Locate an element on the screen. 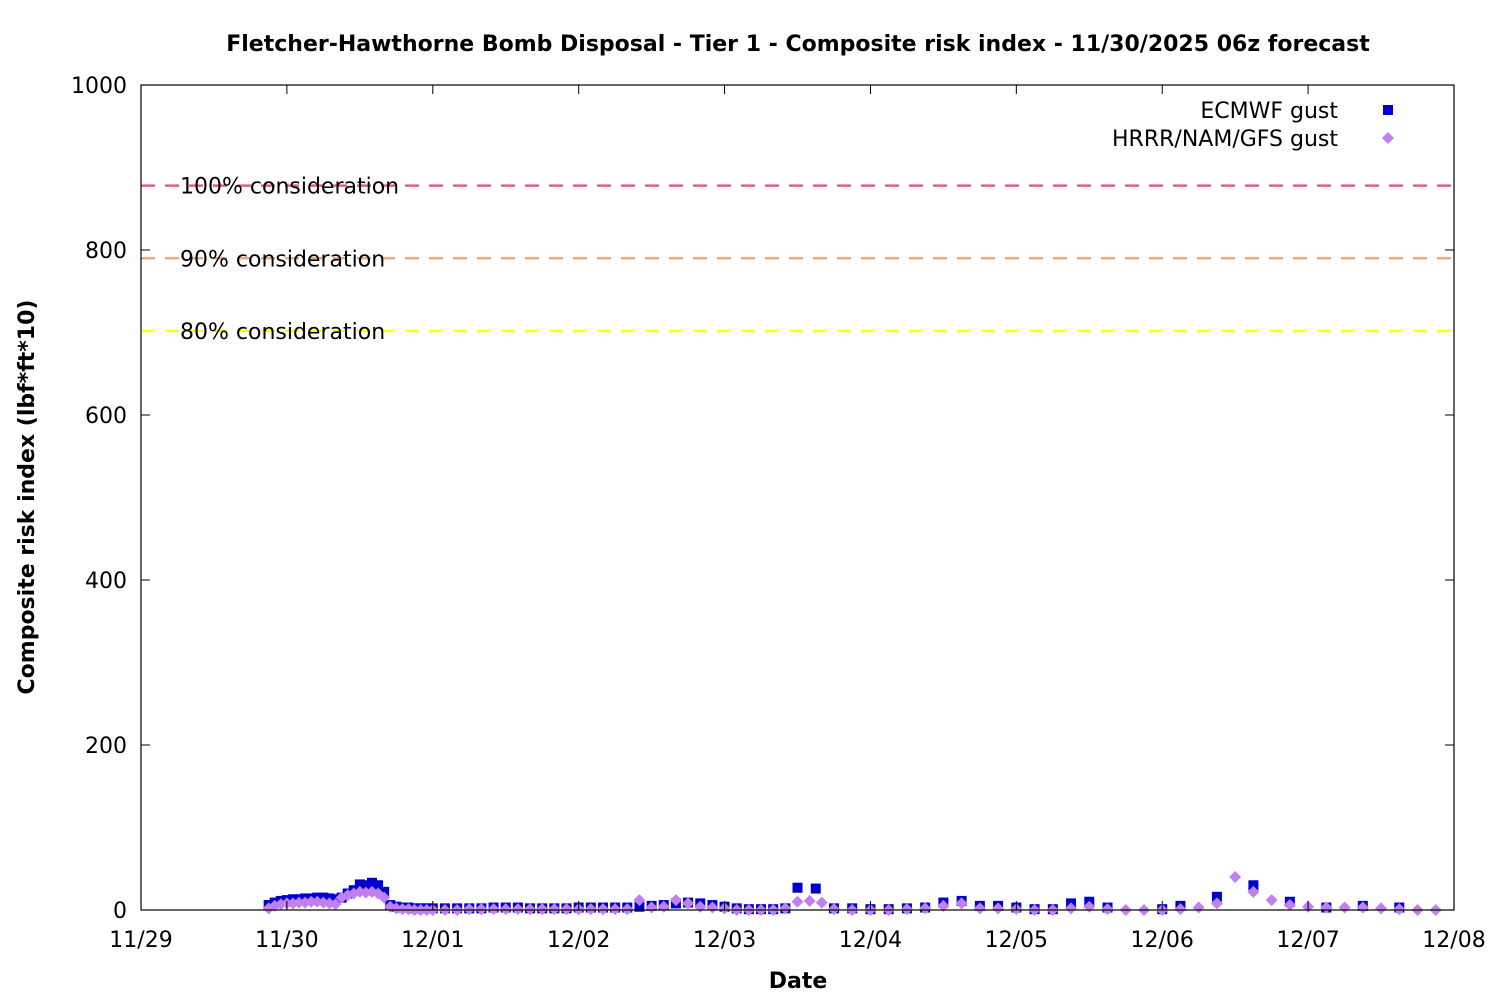 The image size is (1500, 1000). y-tick-label: 400 is located at coordinates (106, 581).